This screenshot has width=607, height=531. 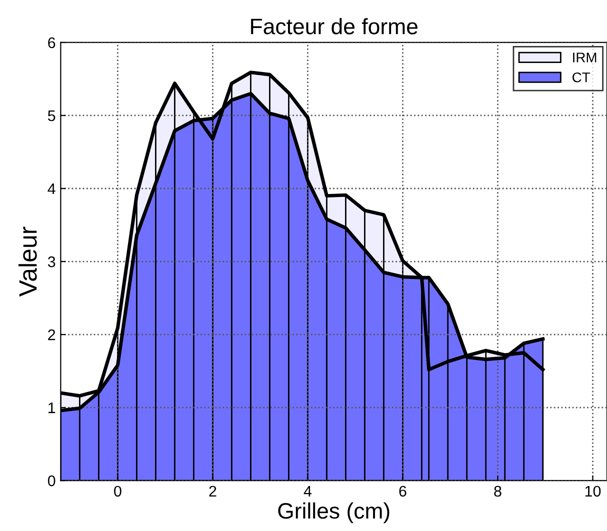 I want to click on x-axis-title: Grilles (cm), so click(x=334, y=513).